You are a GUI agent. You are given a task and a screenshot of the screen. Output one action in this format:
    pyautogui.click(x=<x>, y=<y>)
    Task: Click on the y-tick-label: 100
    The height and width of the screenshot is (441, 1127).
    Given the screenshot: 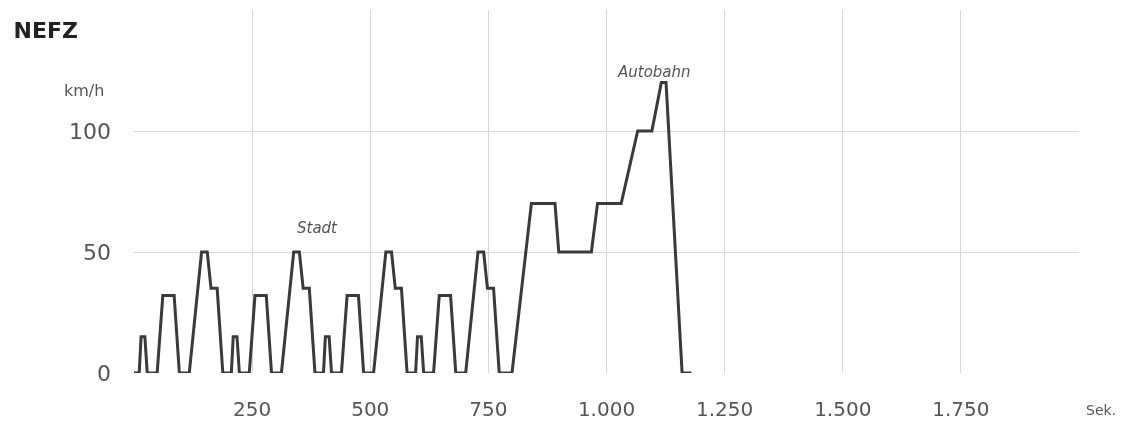 What is the action you would take?
    pyautogui.click(x=90, y=131)
    